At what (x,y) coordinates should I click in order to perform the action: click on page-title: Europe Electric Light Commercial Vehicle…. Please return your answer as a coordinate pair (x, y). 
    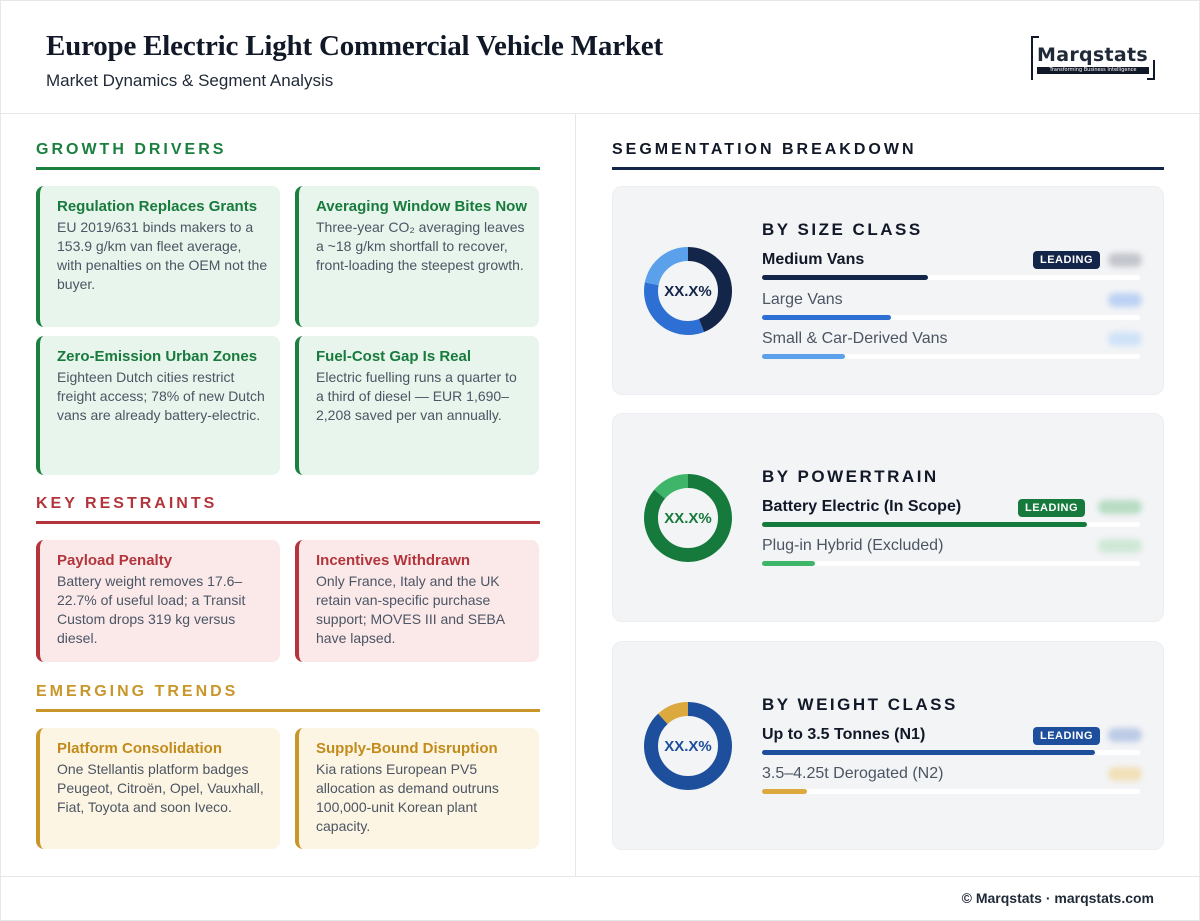
    Looking at the image, I should click on (354, 46).